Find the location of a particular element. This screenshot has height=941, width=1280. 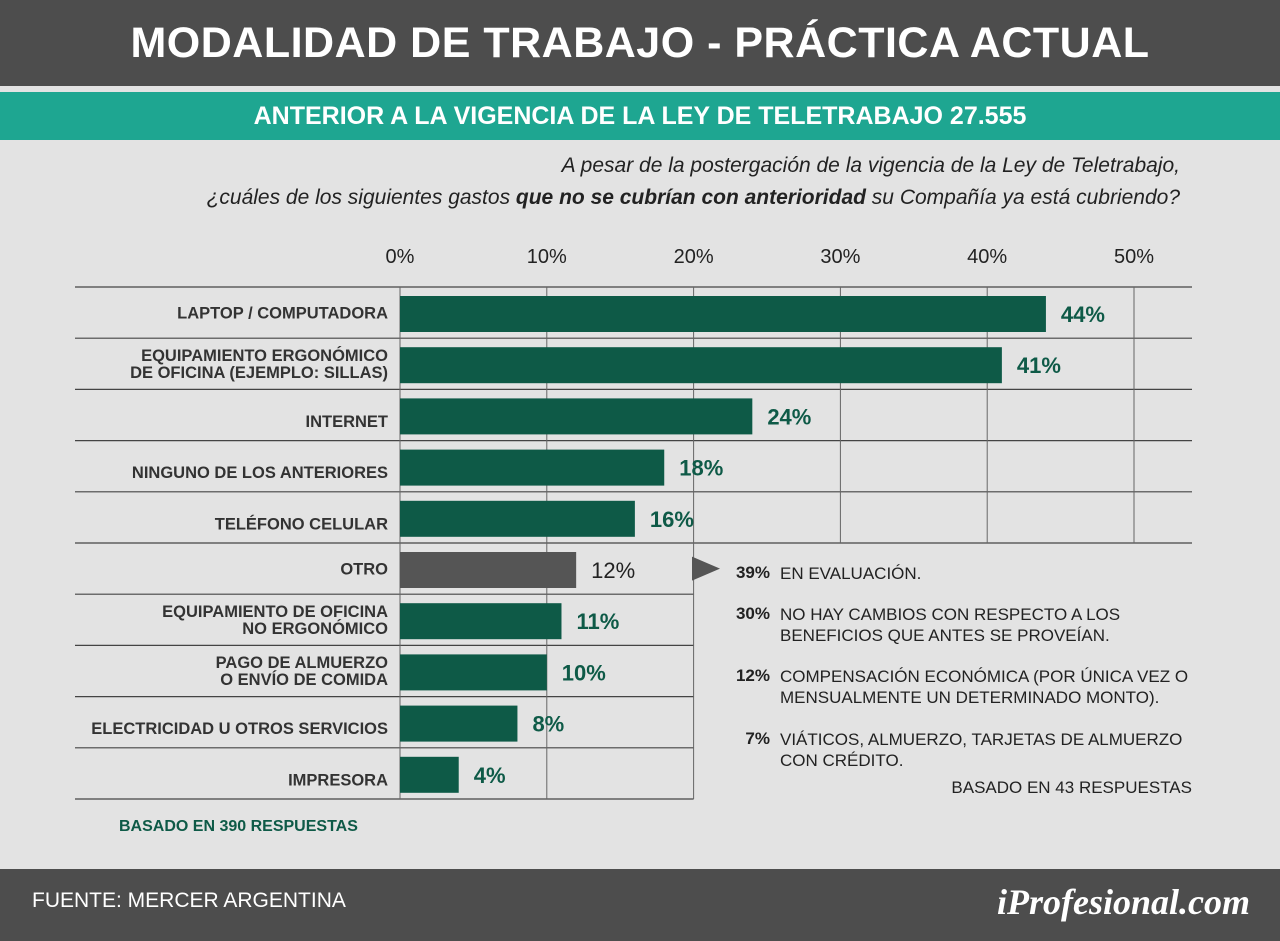

category-label: INTERNET is located at coordinates (347, 422).